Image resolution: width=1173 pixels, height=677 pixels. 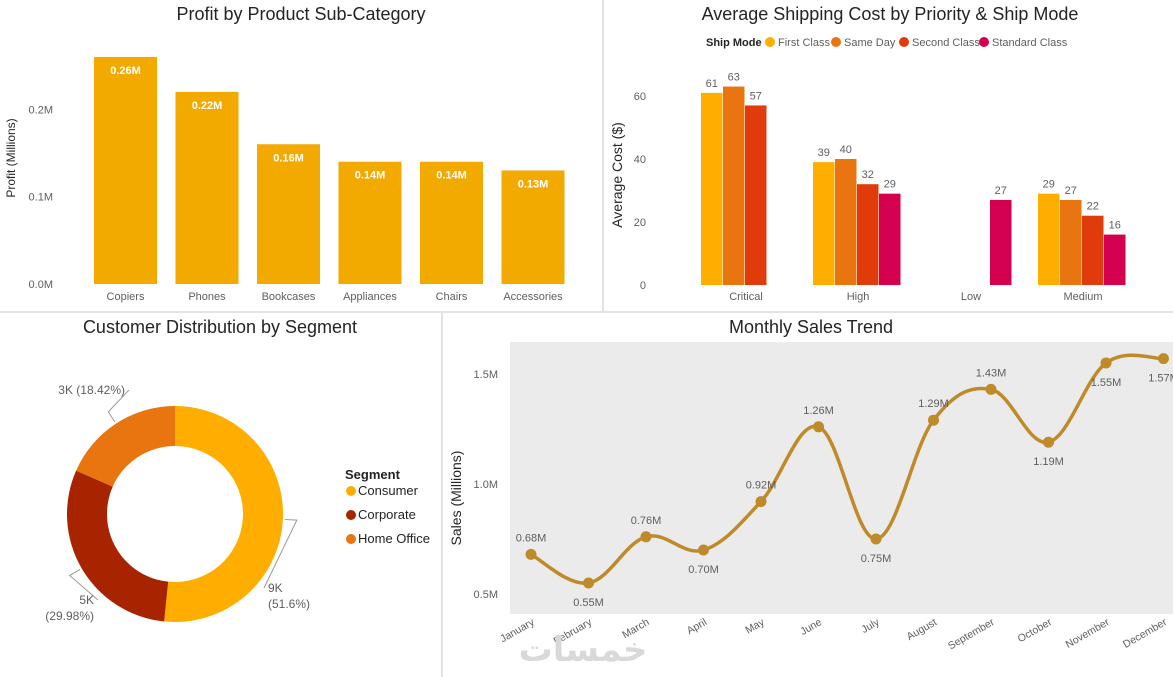 I want to click on ship-legend-item: First Class, so click(x=804, y=43).